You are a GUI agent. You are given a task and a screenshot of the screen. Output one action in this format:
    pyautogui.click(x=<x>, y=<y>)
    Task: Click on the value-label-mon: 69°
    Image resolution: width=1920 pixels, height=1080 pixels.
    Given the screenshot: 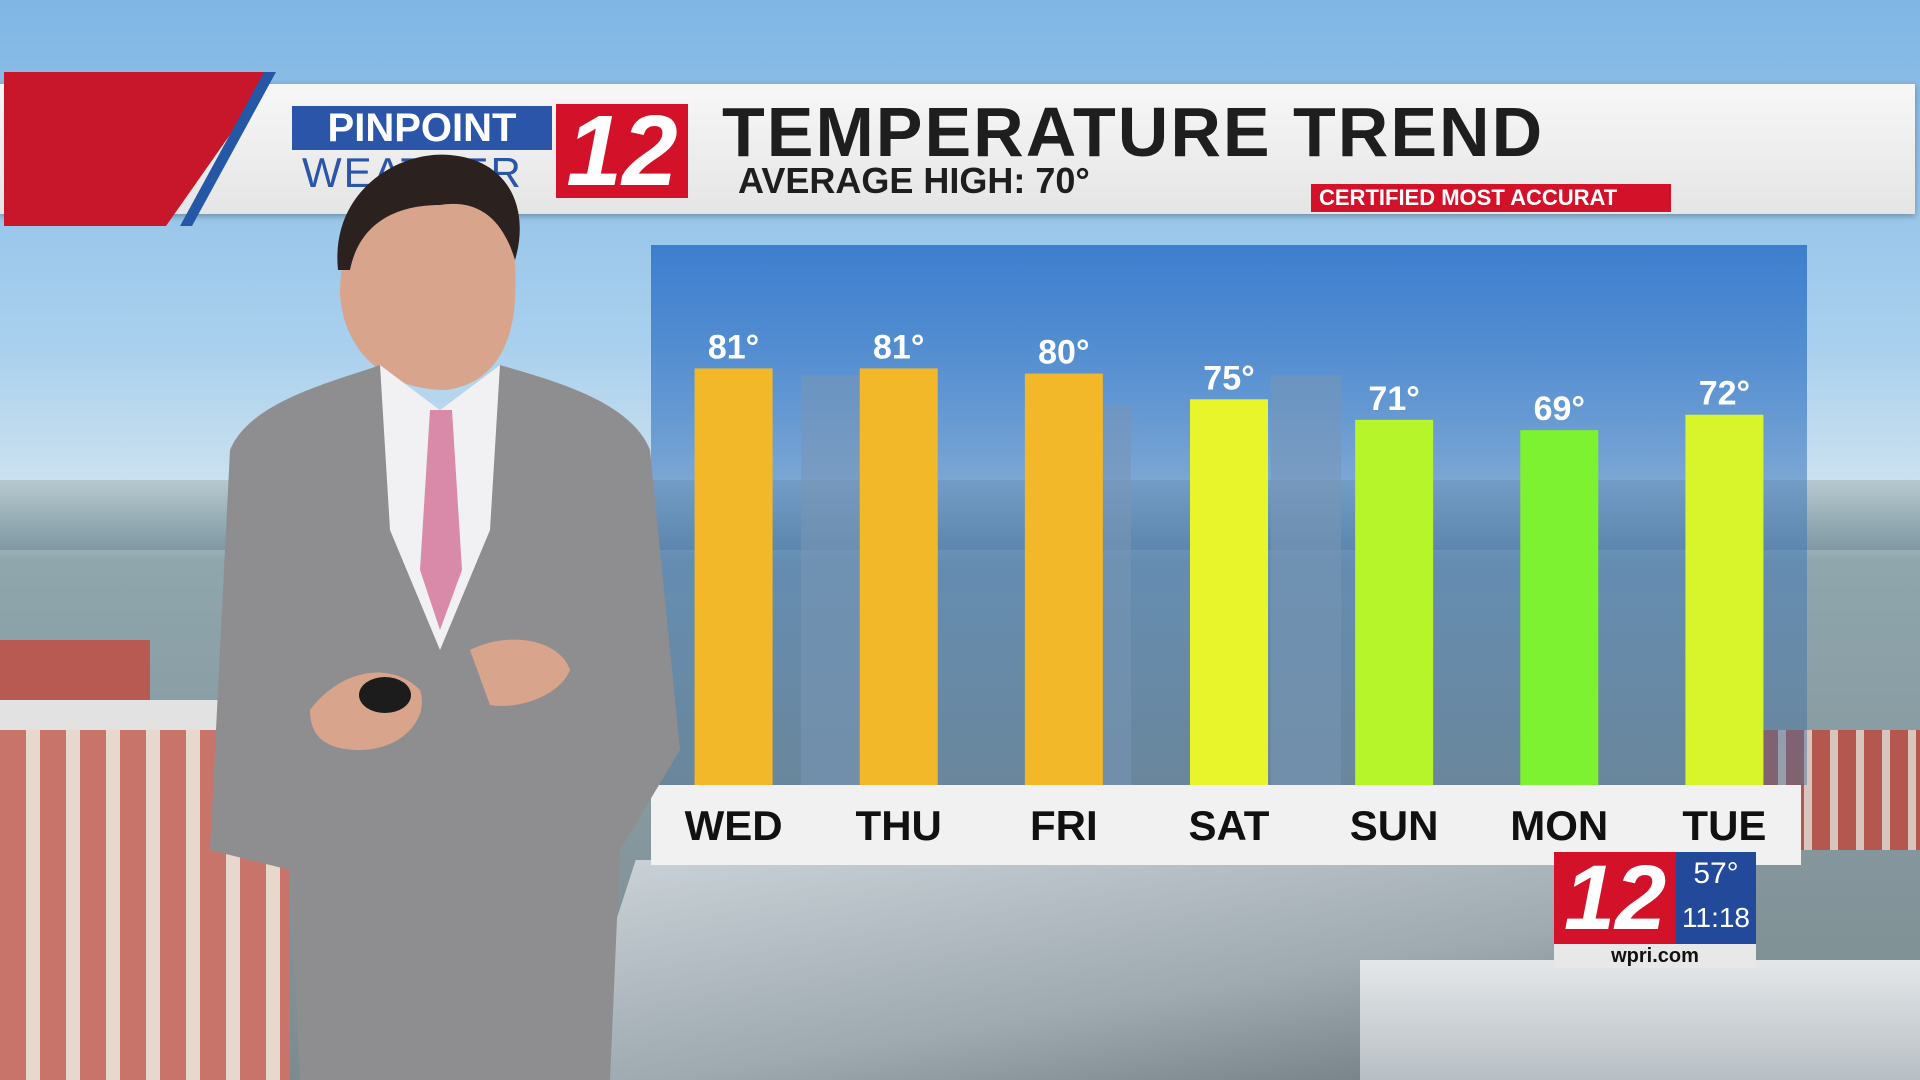 What is the action you would take?
    pyautogui.click(x=1559, y=409)
    